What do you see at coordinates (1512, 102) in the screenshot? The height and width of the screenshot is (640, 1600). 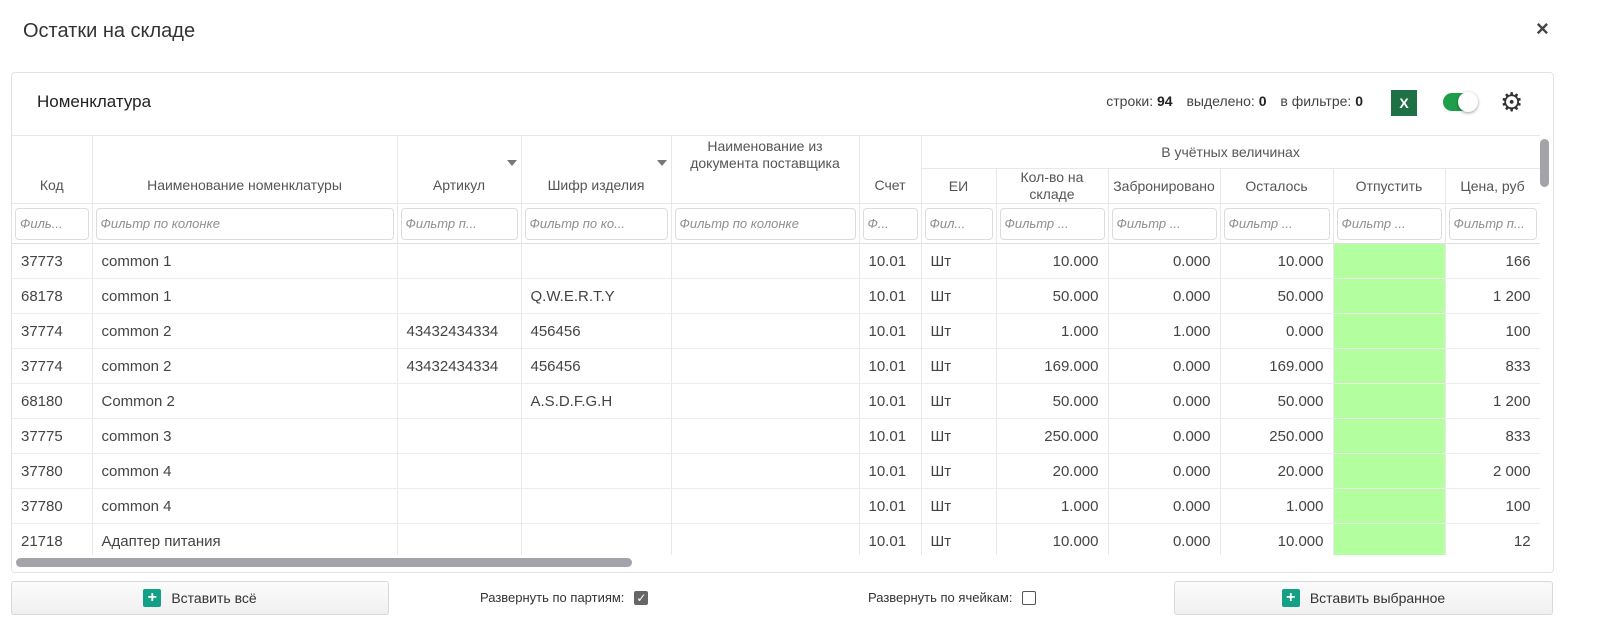 I see `gear-icon: ⚙` at bounding box center [1512, 102].